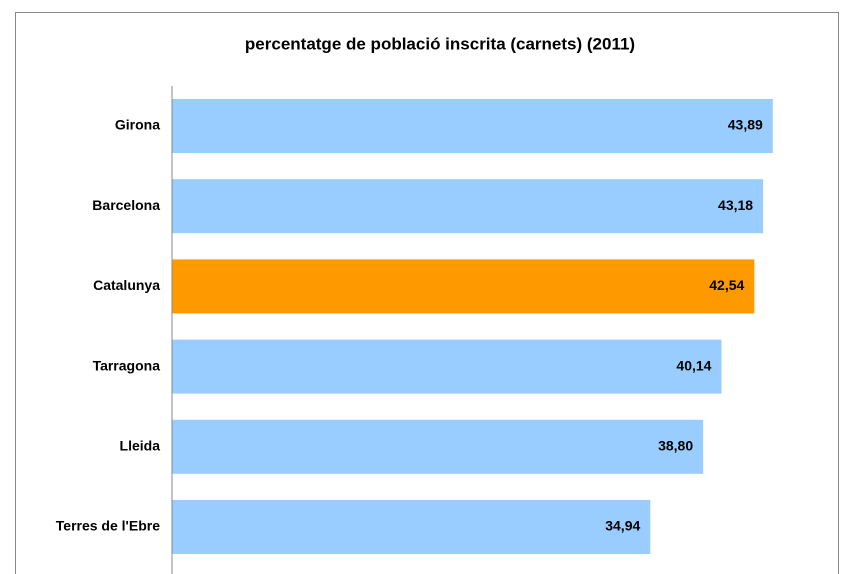 Image resolution: width=852 pixels, height=574 pixels. I want to click on y-tick-label: Barcelona, so click(126, 205).